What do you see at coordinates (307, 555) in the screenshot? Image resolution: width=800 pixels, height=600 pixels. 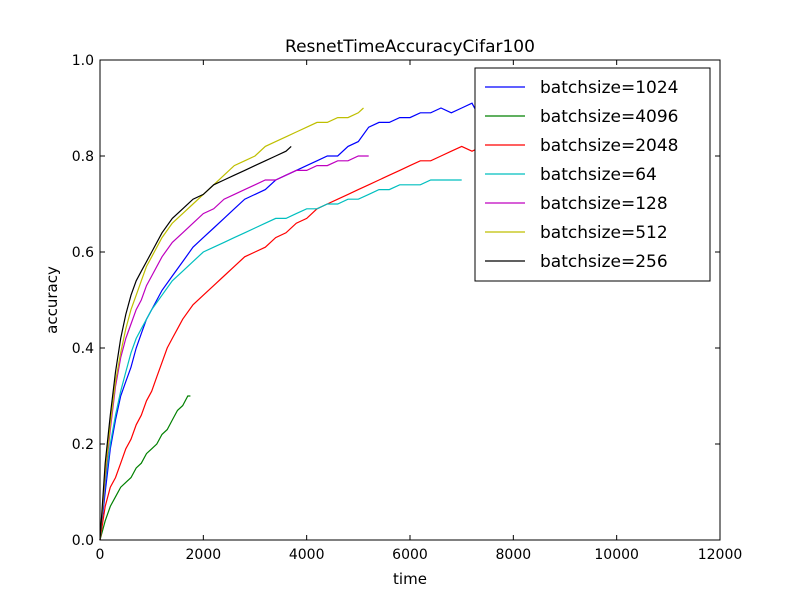 I see `x-tick-label: 4000` at bounding box center [307, 555].